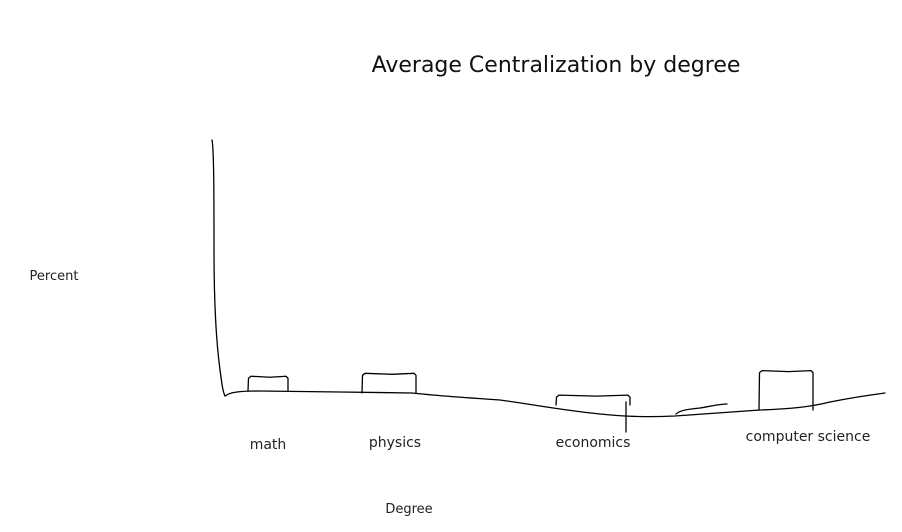 This screenshot has height=532, width=902. Describe the element at coordinates (54, 276) in the screenshot. I see `y-axis-label: Percent` at that location.